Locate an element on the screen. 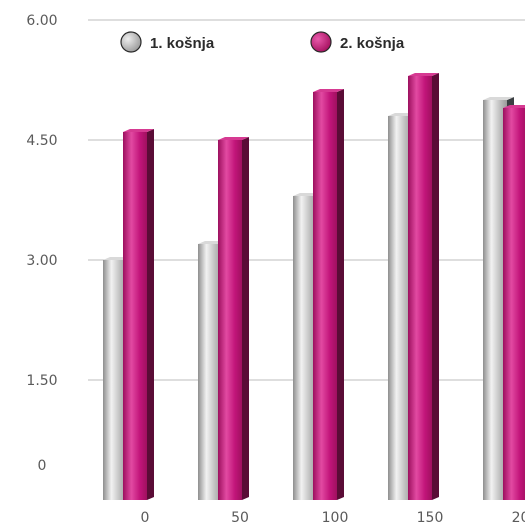 The width and height of the screenshot is (525, 526). x-tick-label: 150 is located at coordinates (430, 518).